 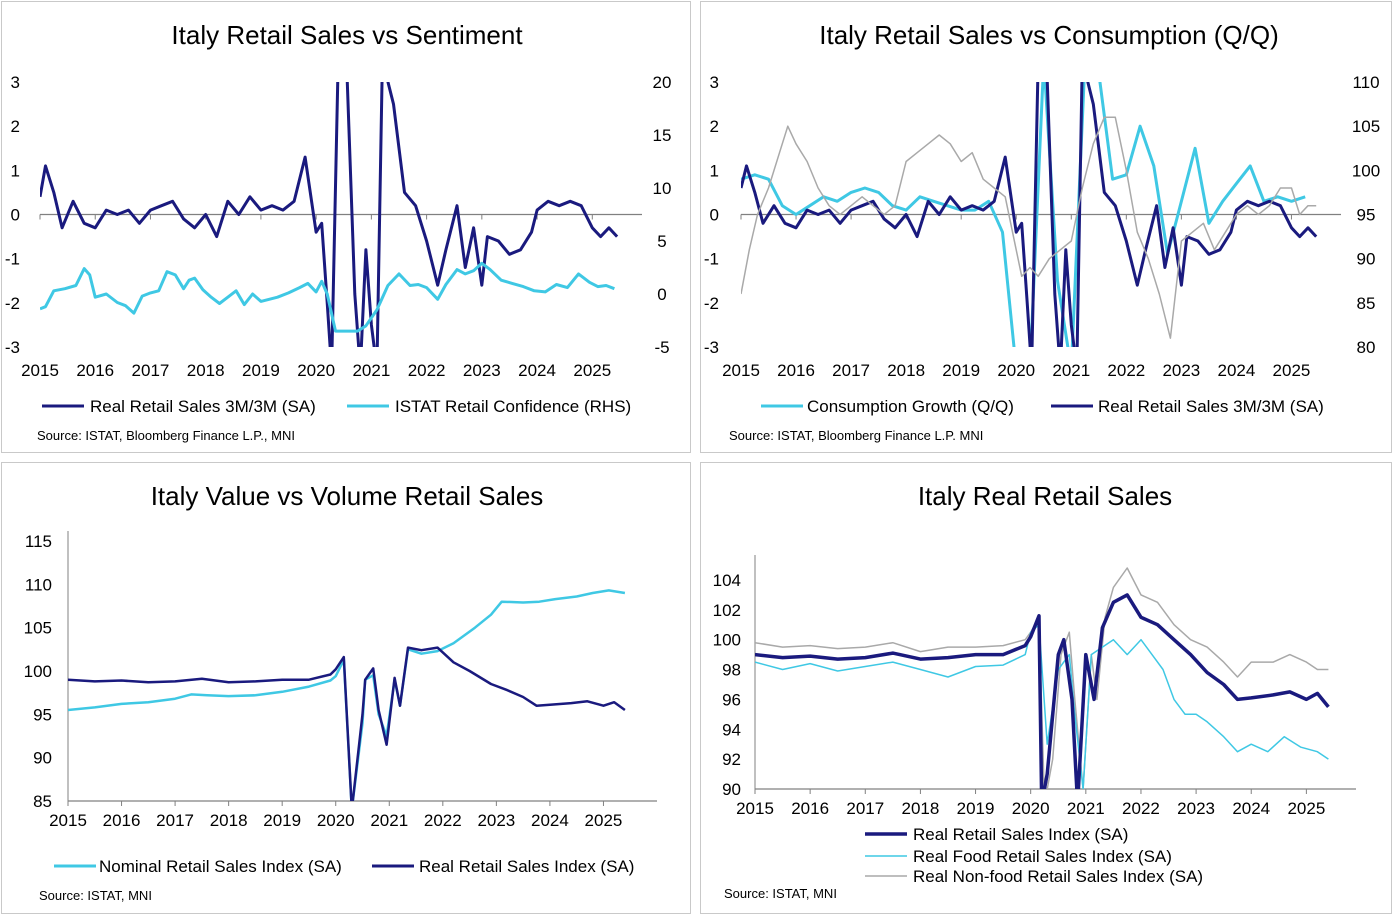 I want to click on y-tick-label-right: -5, so click(x=661, y=347).